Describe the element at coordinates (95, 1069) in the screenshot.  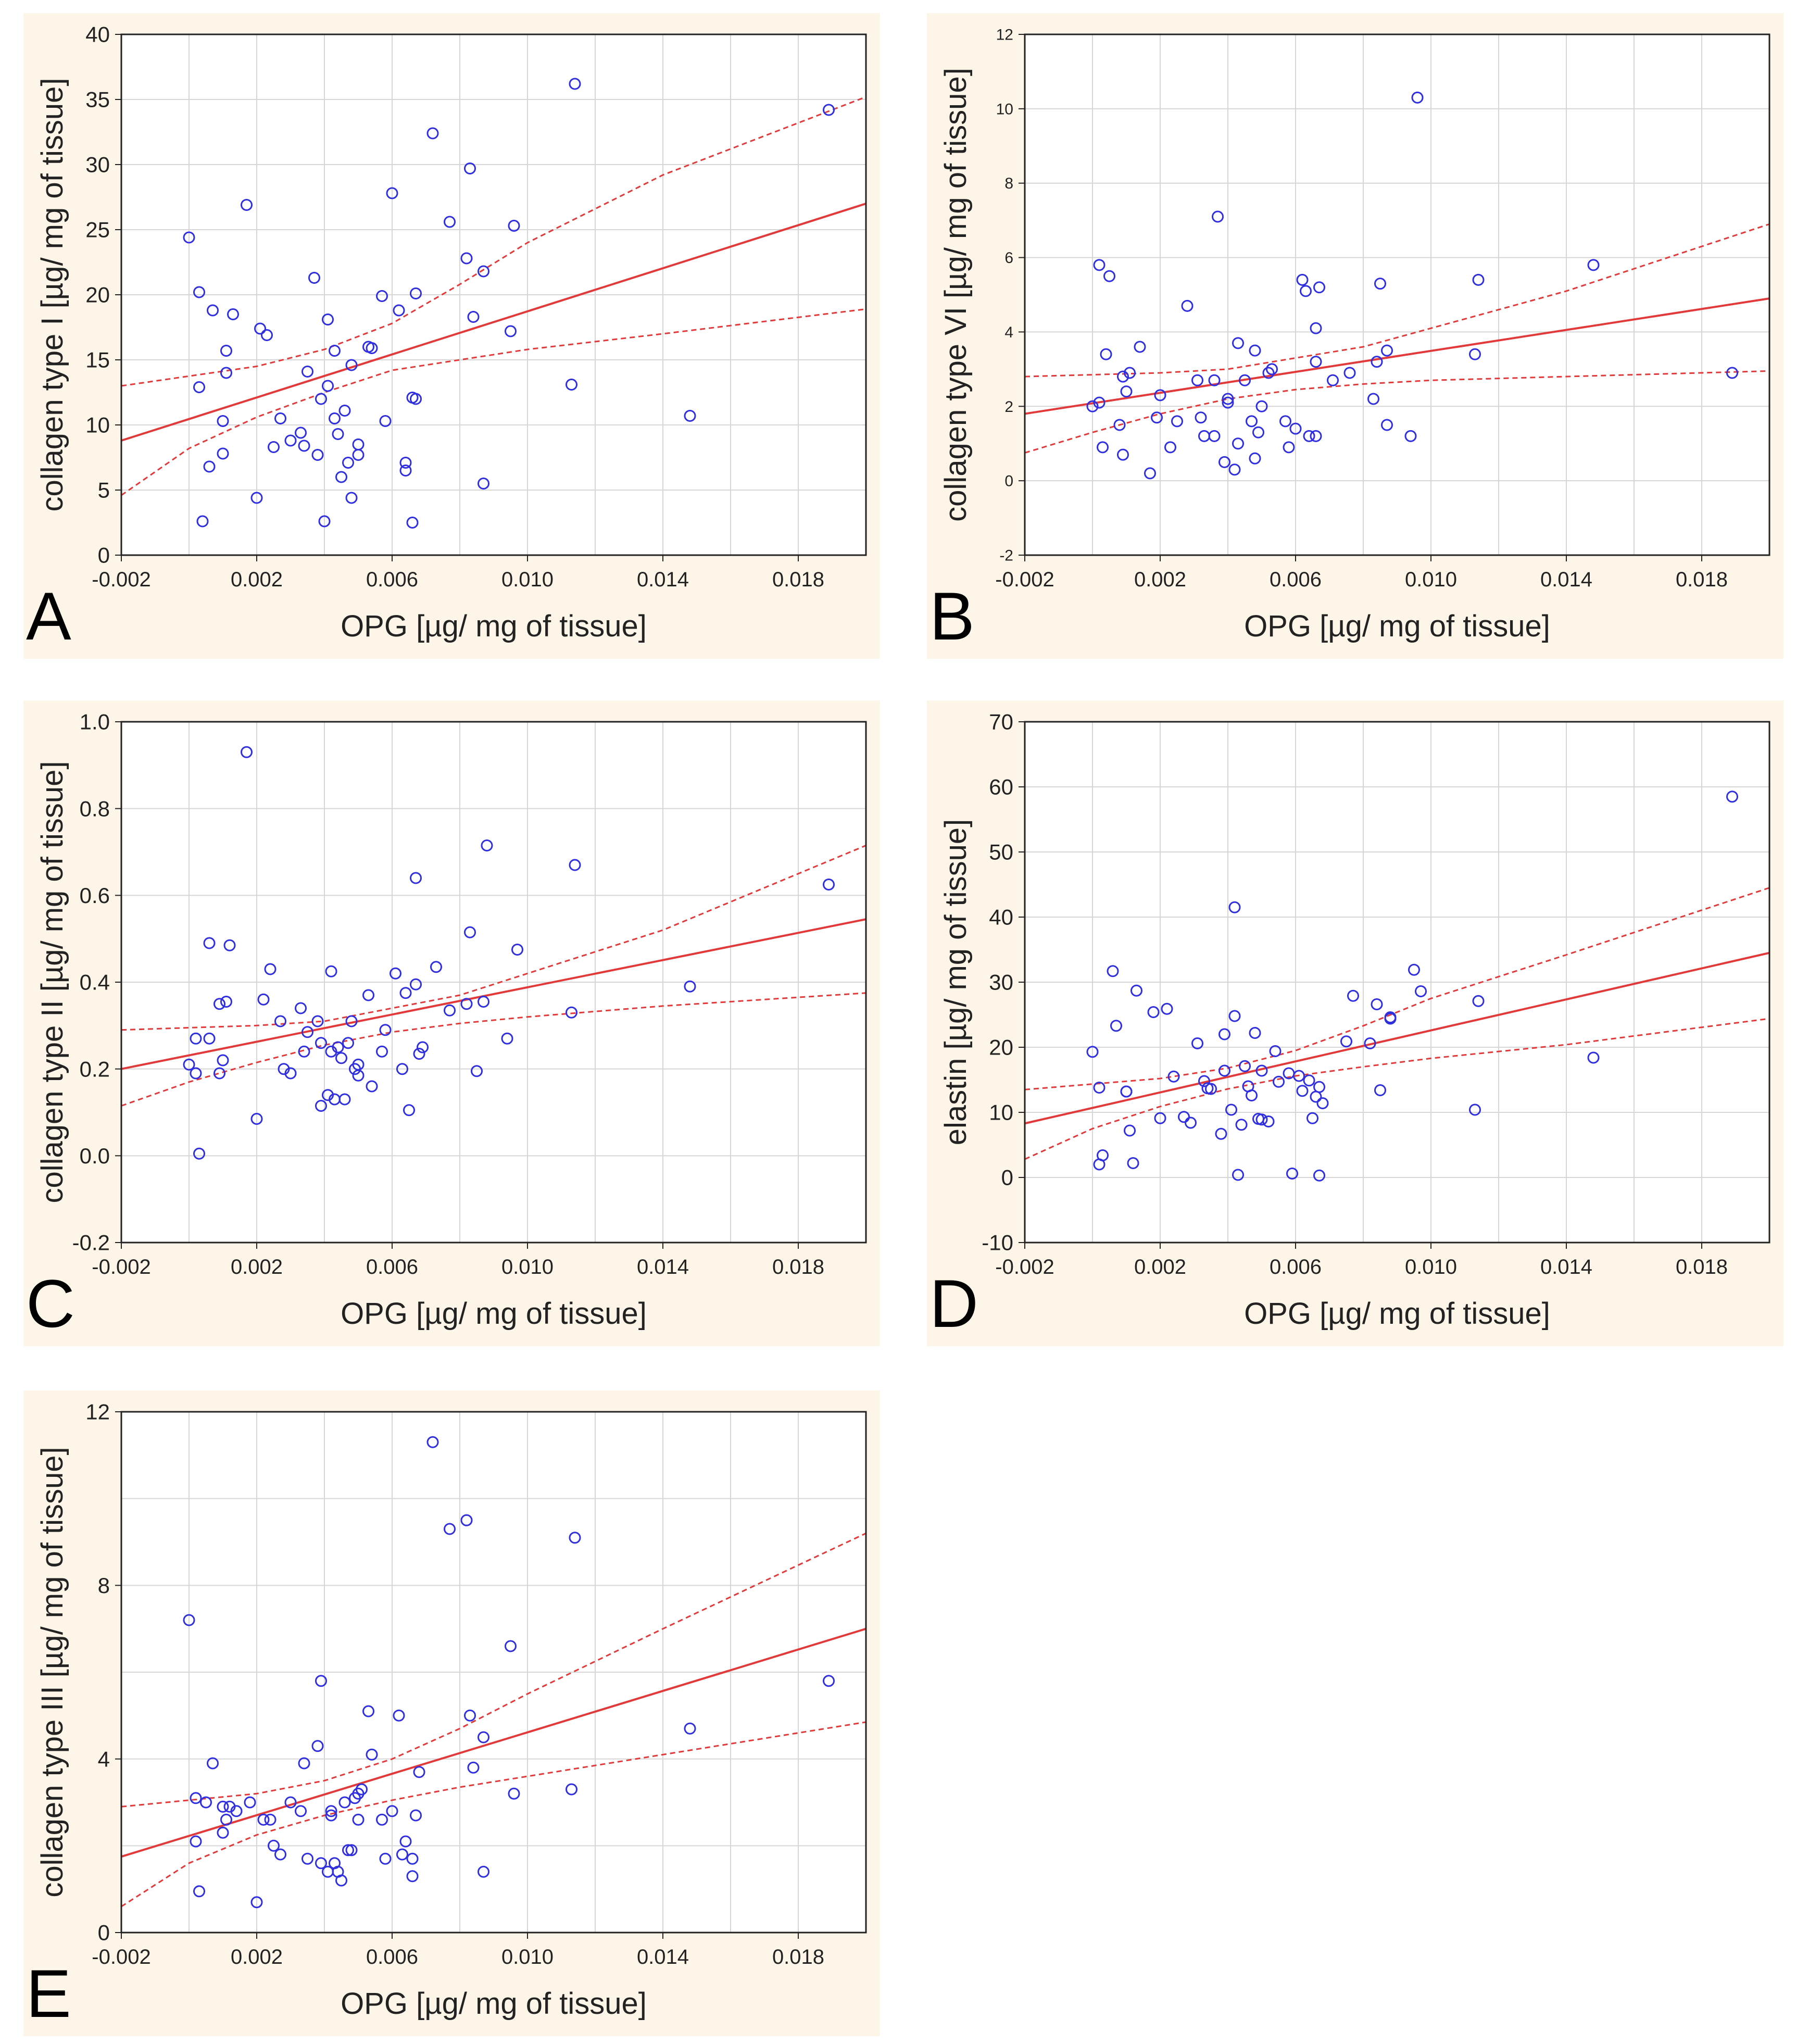
I see `panel-c-y-tick-label: 0.2` at that location.